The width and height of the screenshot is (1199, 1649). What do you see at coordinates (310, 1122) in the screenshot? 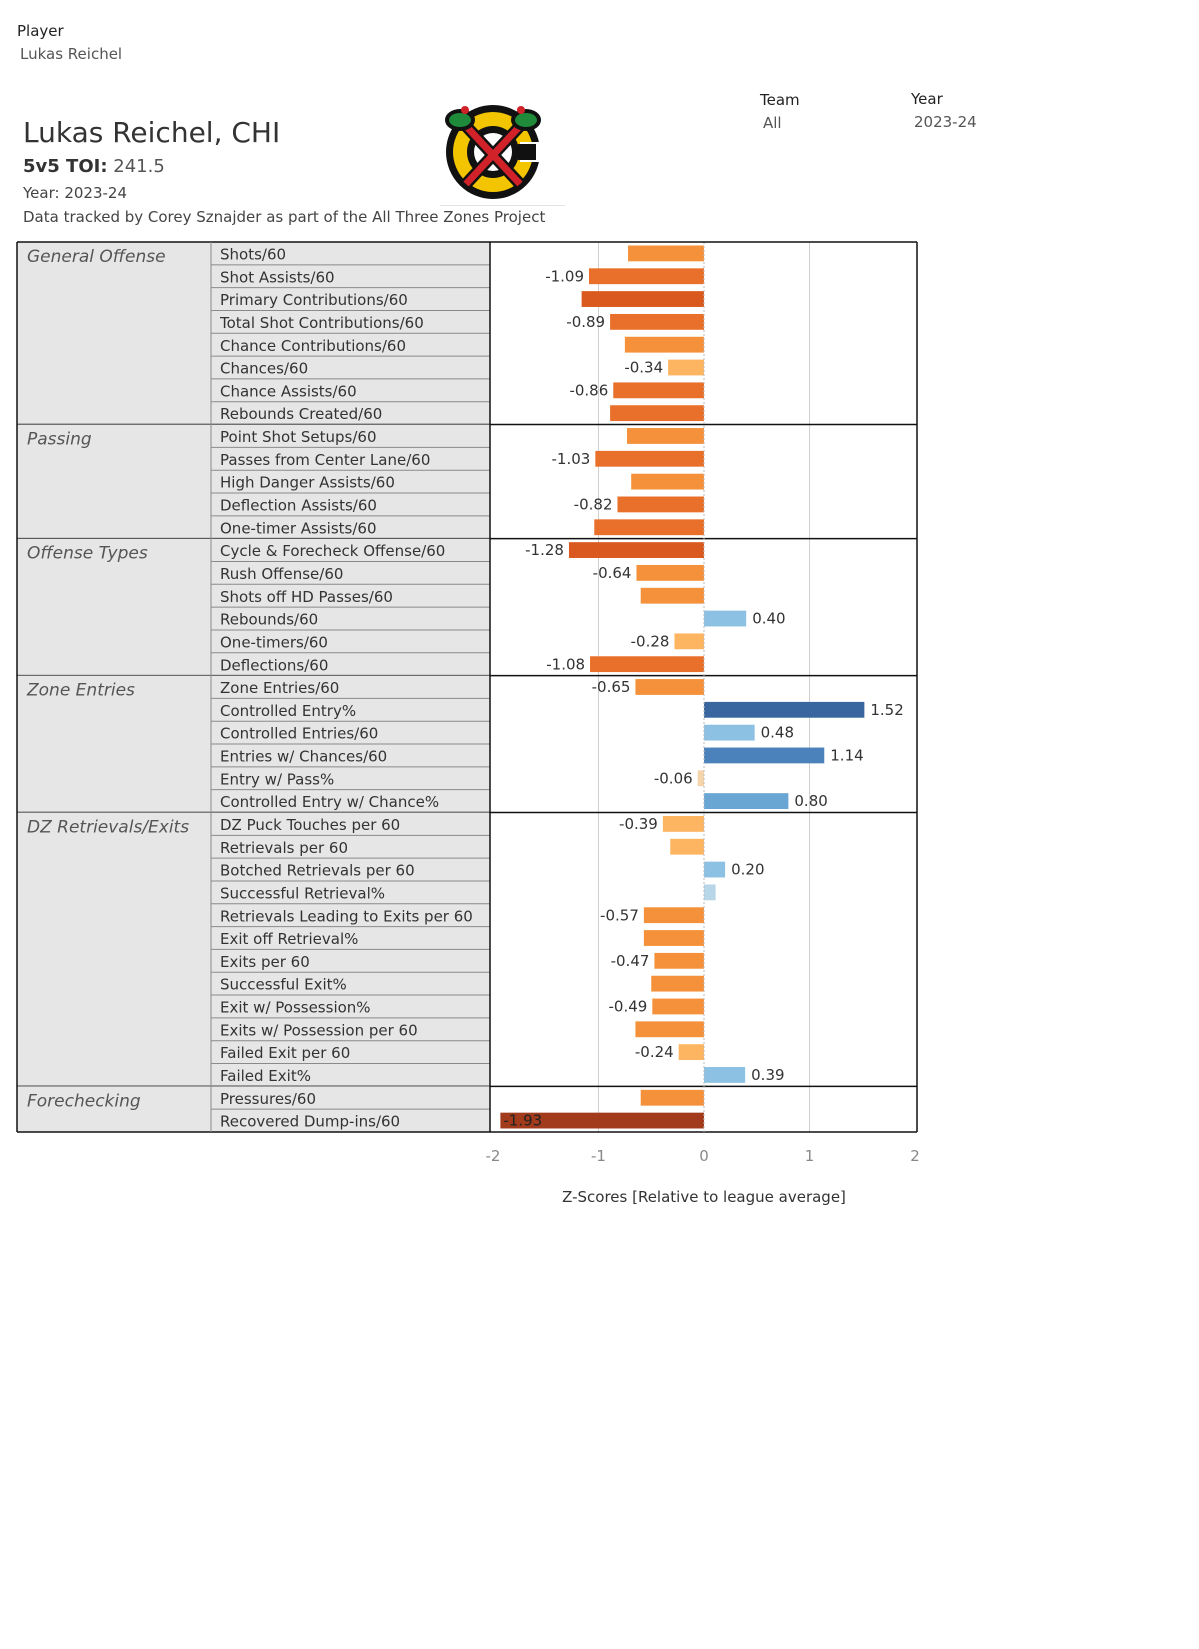
I see `metric-label: Recovered Dump-ins/60` at bounding box center [310, 1122].